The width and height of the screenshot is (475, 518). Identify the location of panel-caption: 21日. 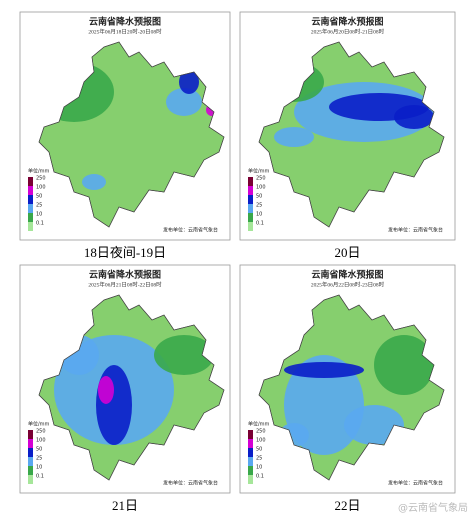
(125, 505).